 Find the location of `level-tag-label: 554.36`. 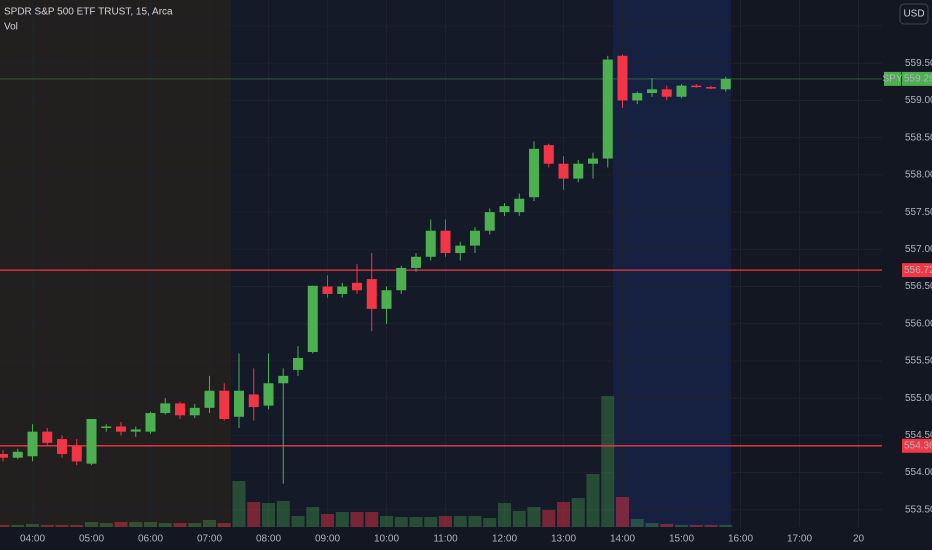

level-tag-label: 554.36 is located at coordinates (918, 445).